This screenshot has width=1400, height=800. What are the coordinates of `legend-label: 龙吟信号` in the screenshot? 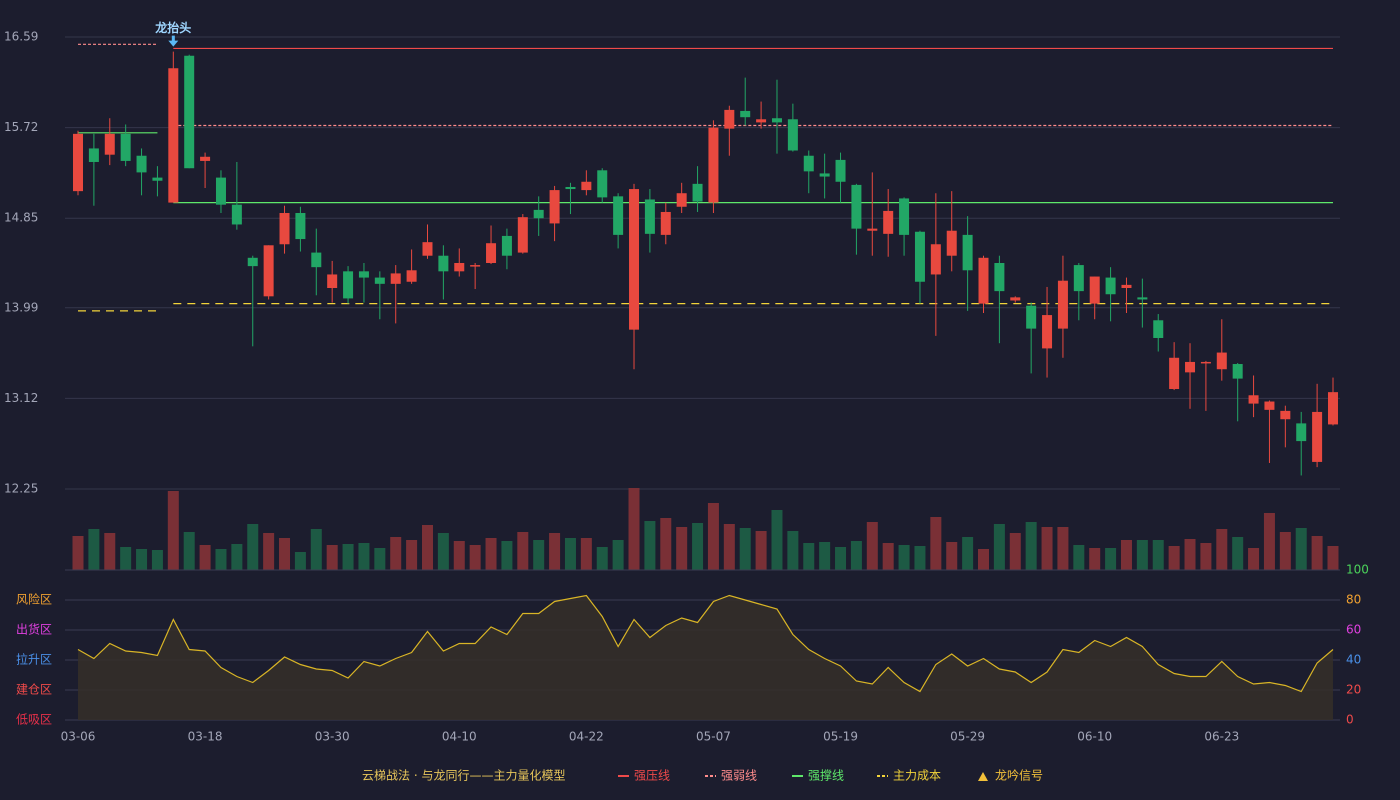 It's located at (1019, 775).